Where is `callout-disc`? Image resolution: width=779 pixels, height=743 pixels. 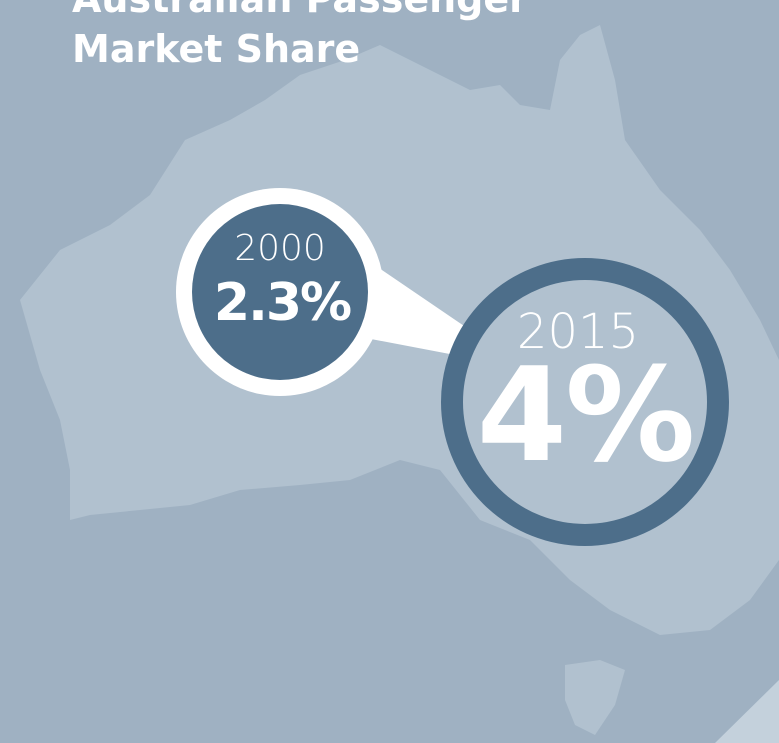 callout-disc is located at coordinates (280, 292).